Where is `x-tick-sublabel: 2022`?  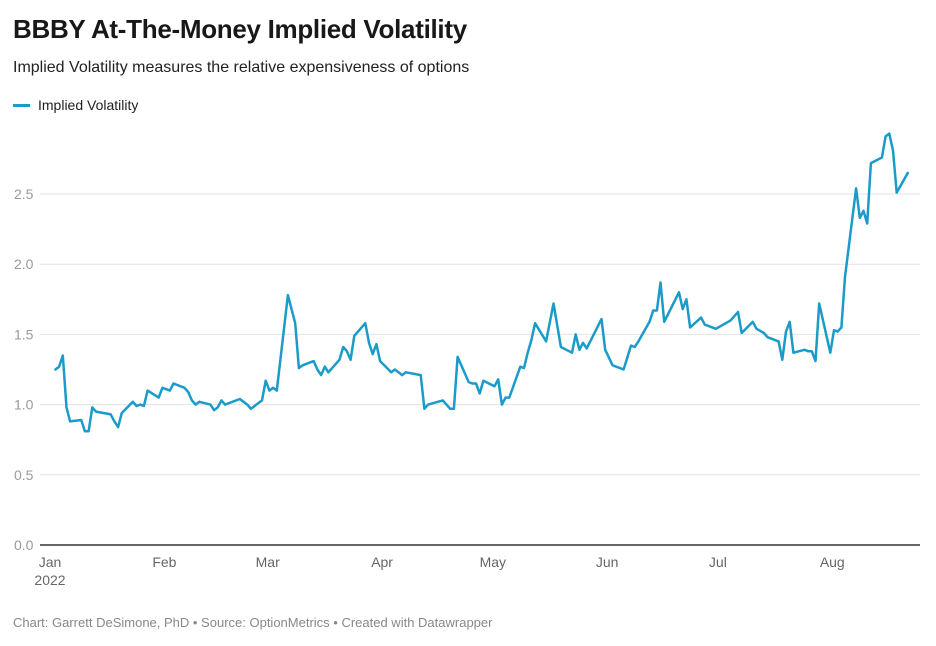
x-tick-sublabel: 2022 is located at coordinates (49, 580).